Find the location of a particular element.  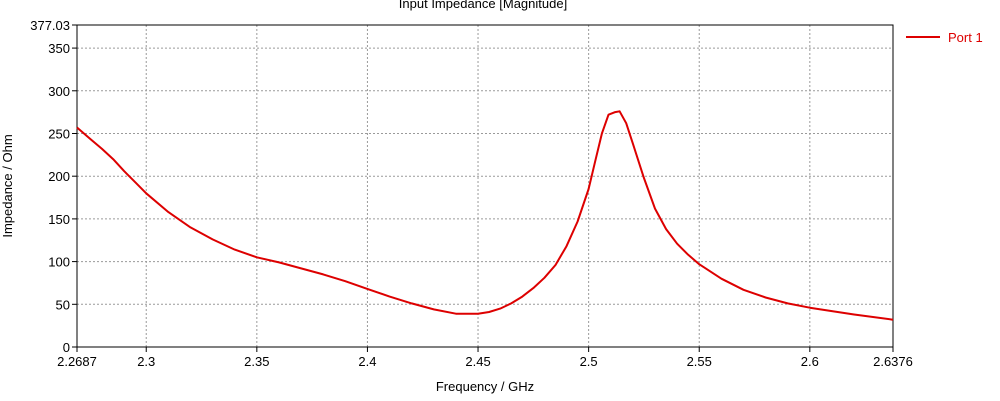

y-tick-label: 250 is located at coordinates (59, 133).